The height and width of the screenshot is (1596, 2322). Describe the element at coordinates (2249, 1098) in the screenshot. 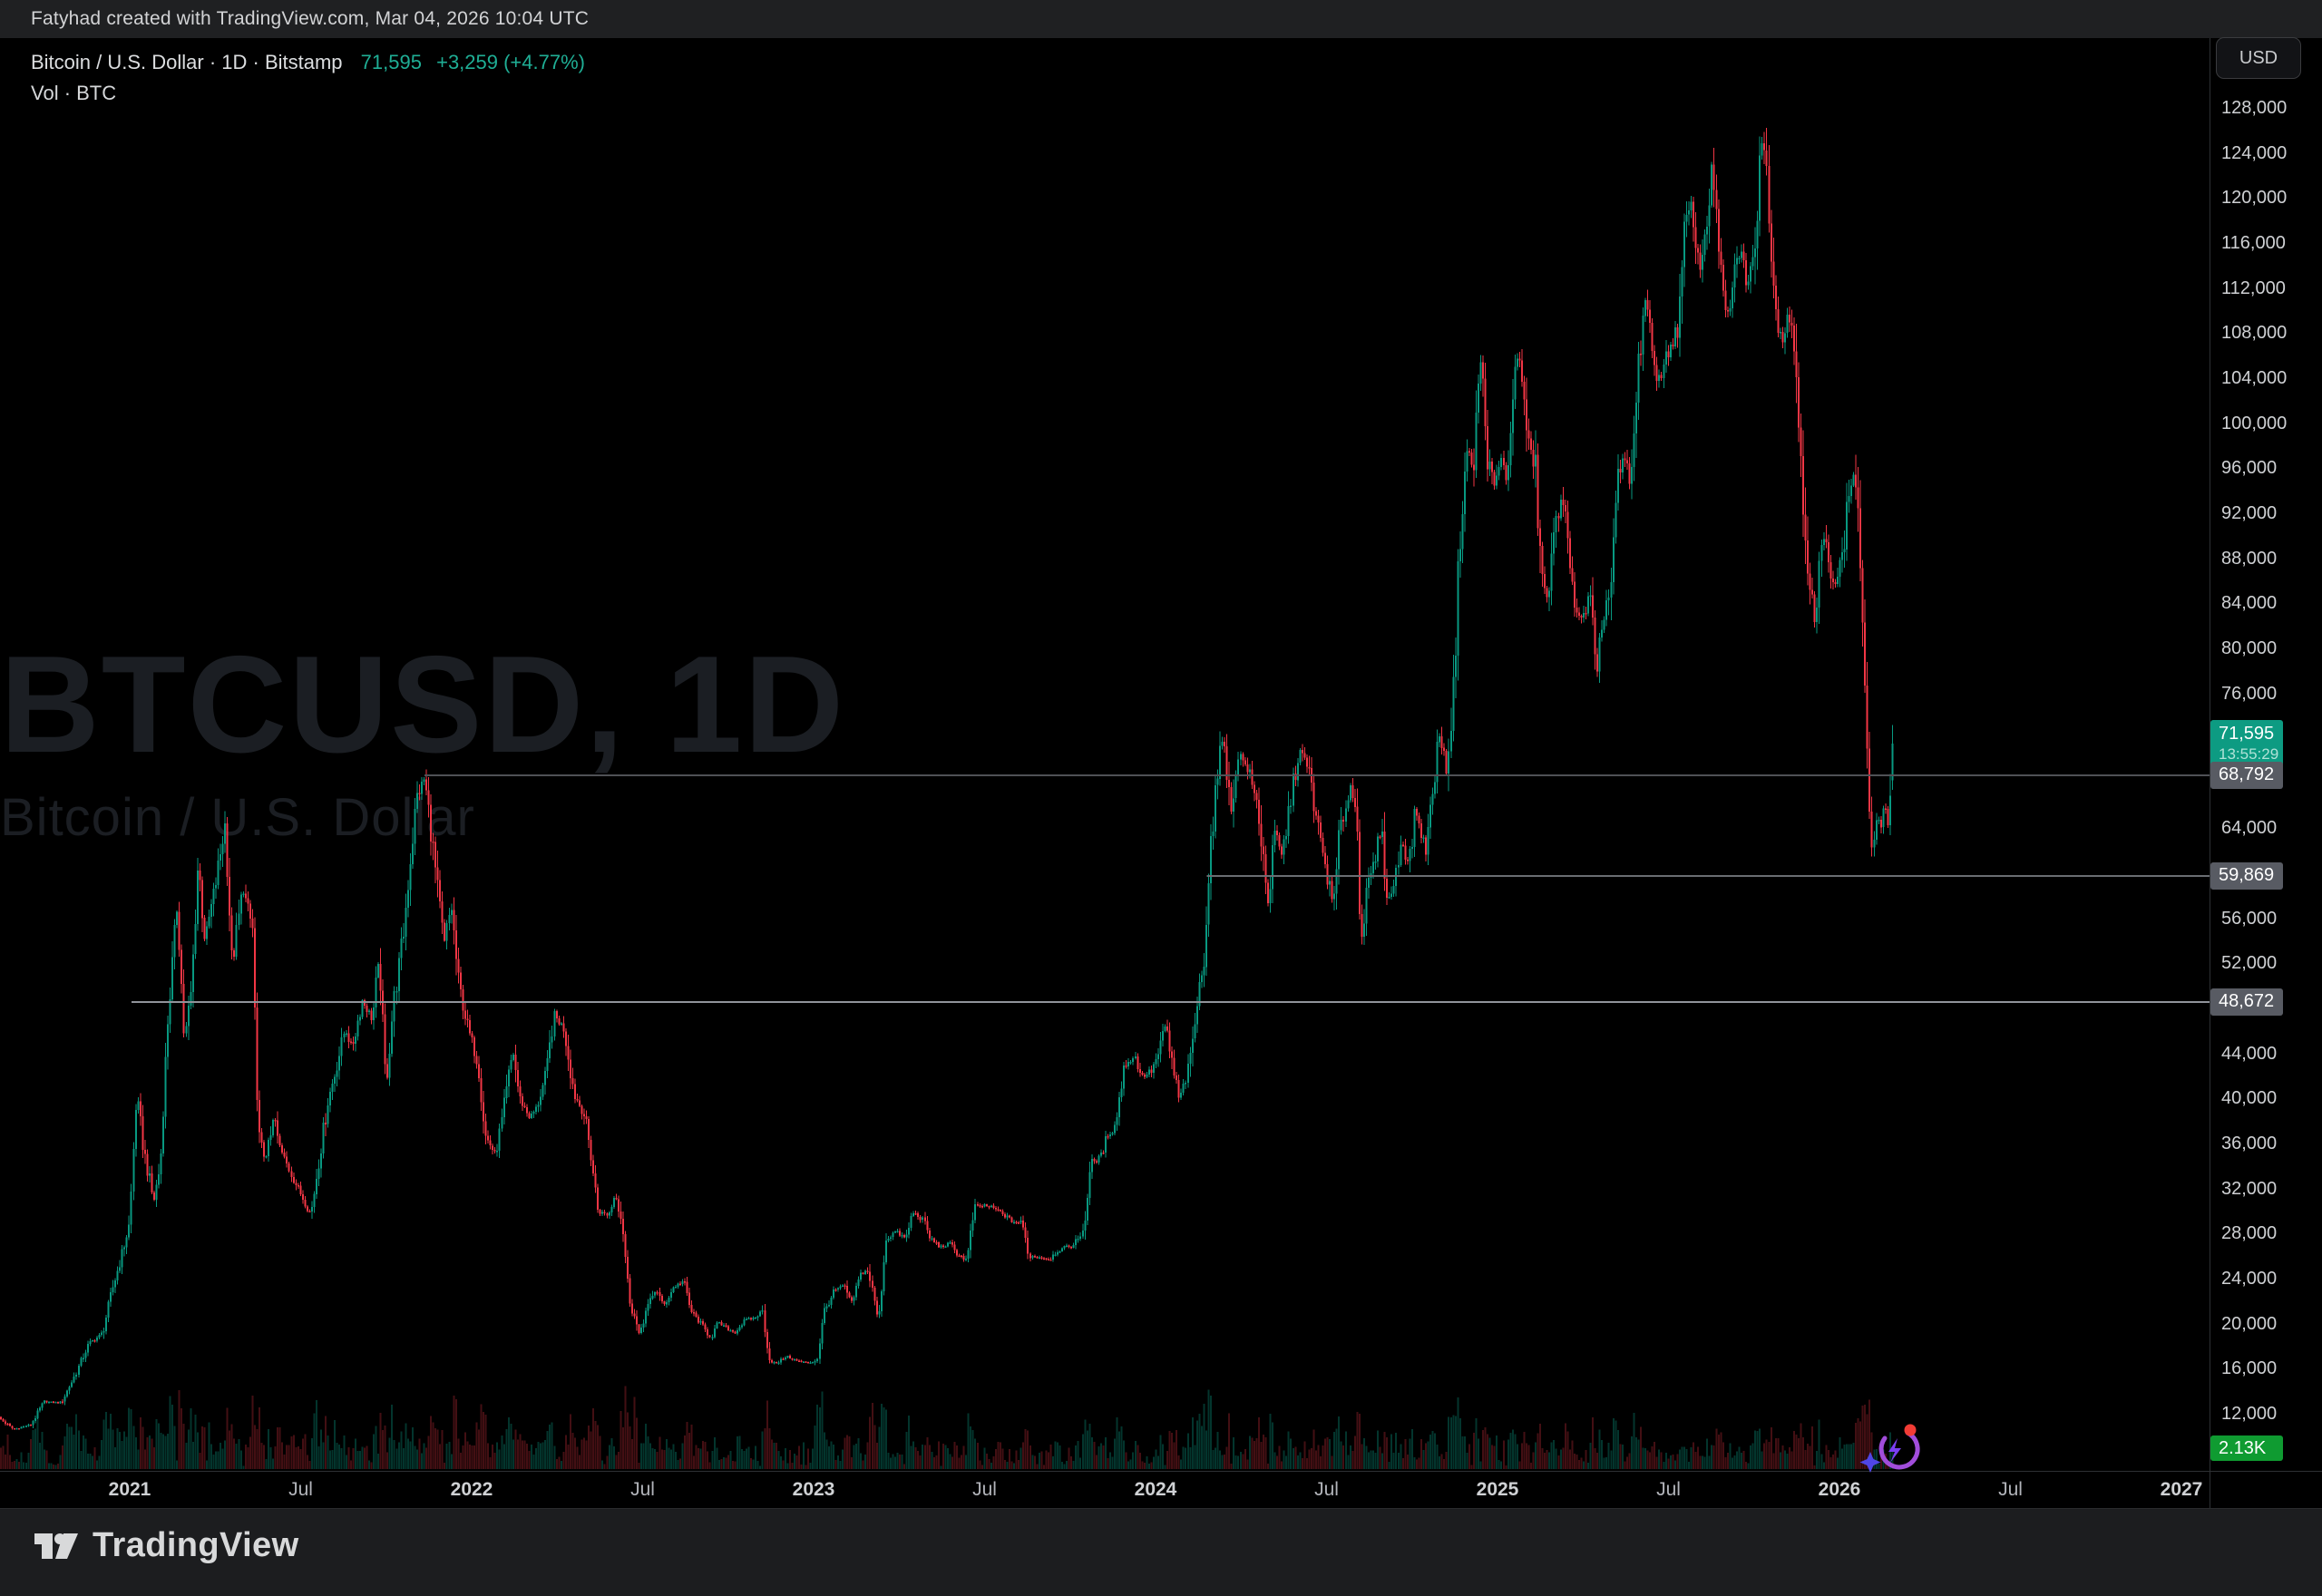

I see `price-tick: 40,000` at that location.